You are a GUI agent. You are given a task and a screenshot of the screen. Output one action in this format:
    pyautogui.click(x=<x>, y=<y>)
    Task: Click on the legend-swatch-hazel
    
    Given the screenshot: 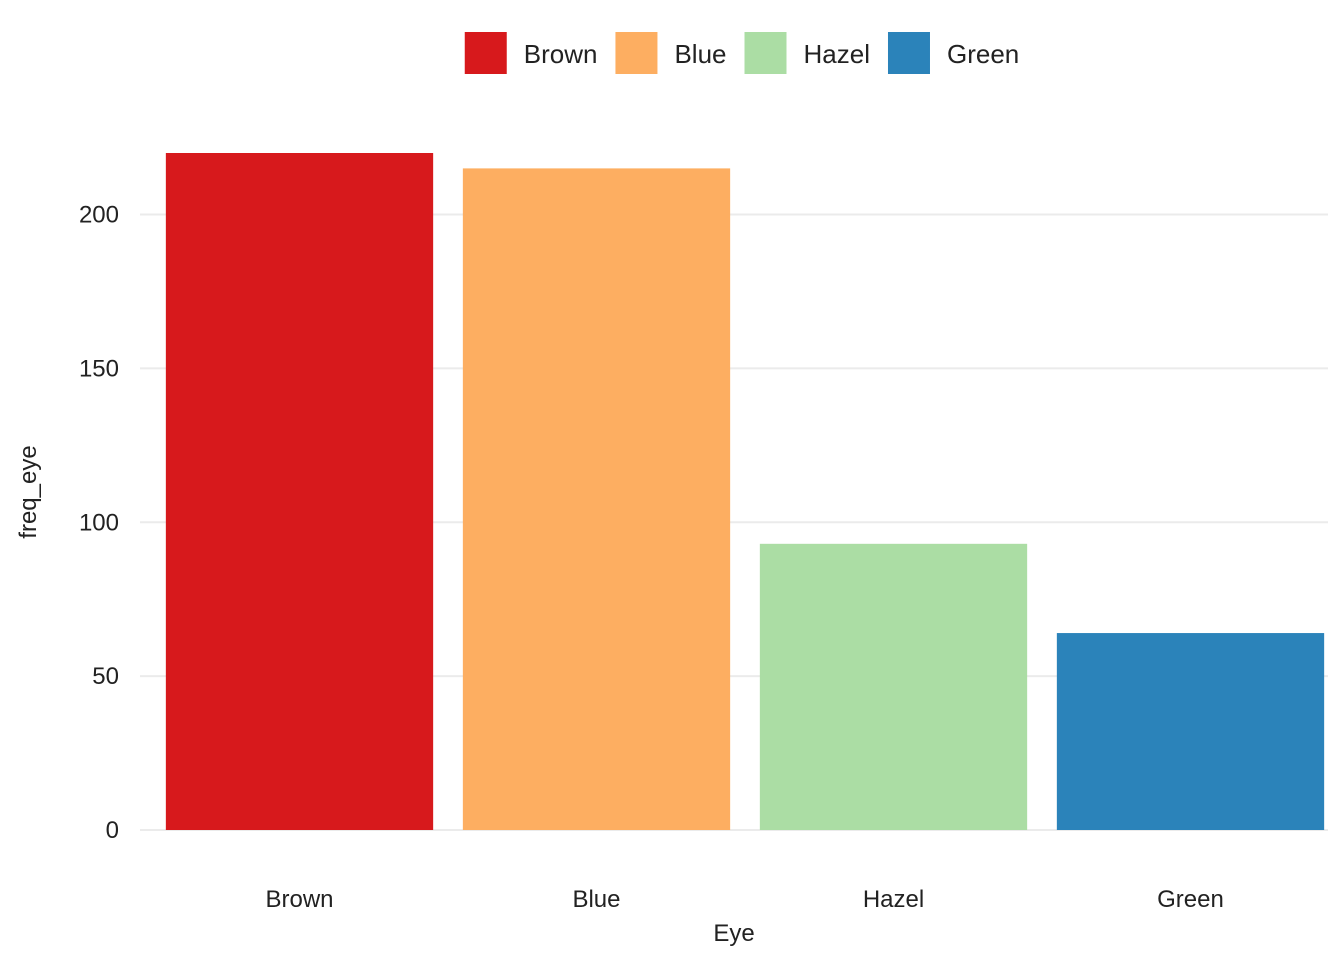 What is the action you would take?
    pyautogui.click(x=765, y=53)
    